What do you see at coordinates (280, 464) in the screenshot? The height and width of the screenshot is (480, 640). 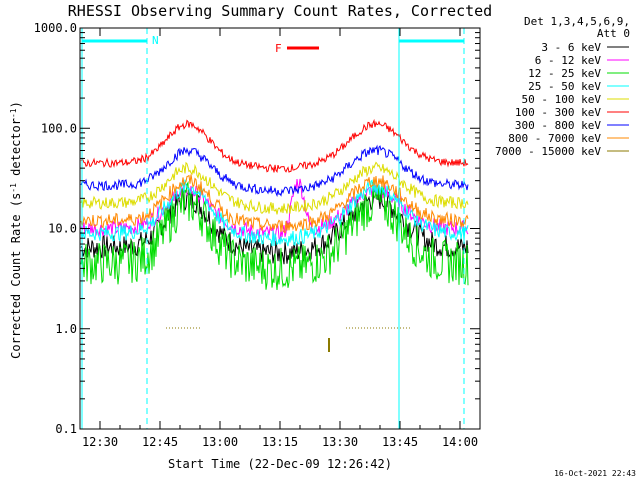 I see `x-axis-label: Start Time (22-Dec-09 12:26:42)` at bounding box center [280, 464].